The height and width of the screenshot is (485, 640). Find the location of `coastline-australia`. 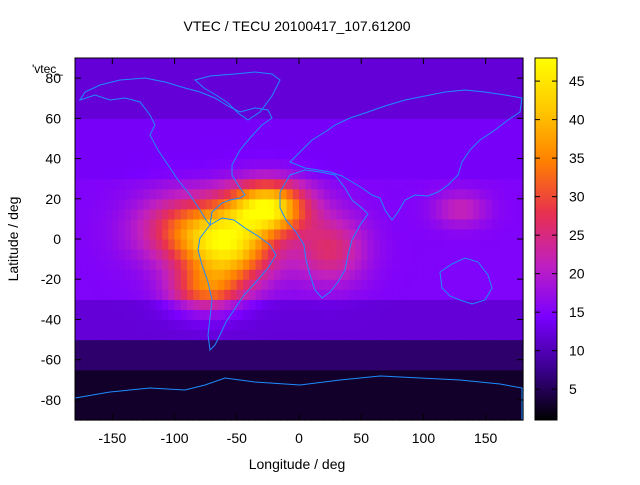

coastline-australia is located at coordinates (466, 281).